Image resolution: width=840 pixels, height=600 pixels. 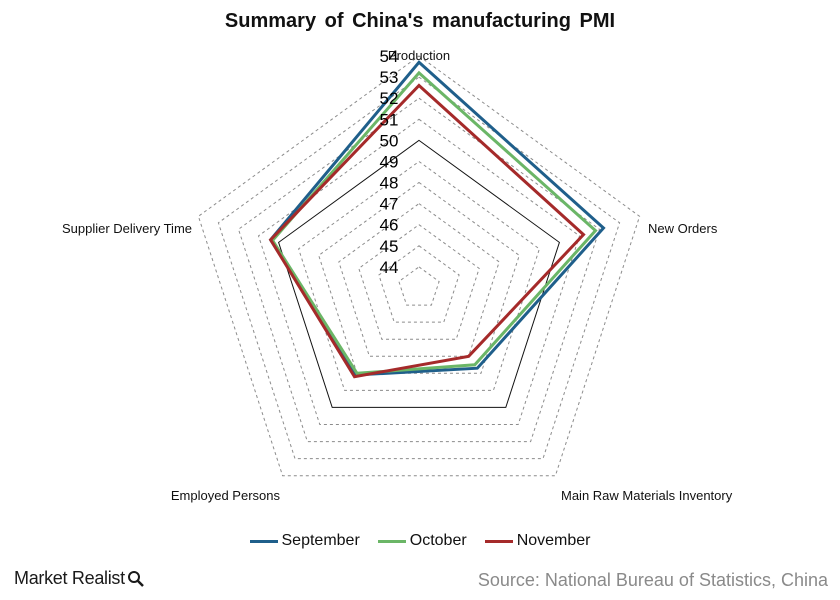 I want to click on legend-swatch-september, so click(x=263, y=541).